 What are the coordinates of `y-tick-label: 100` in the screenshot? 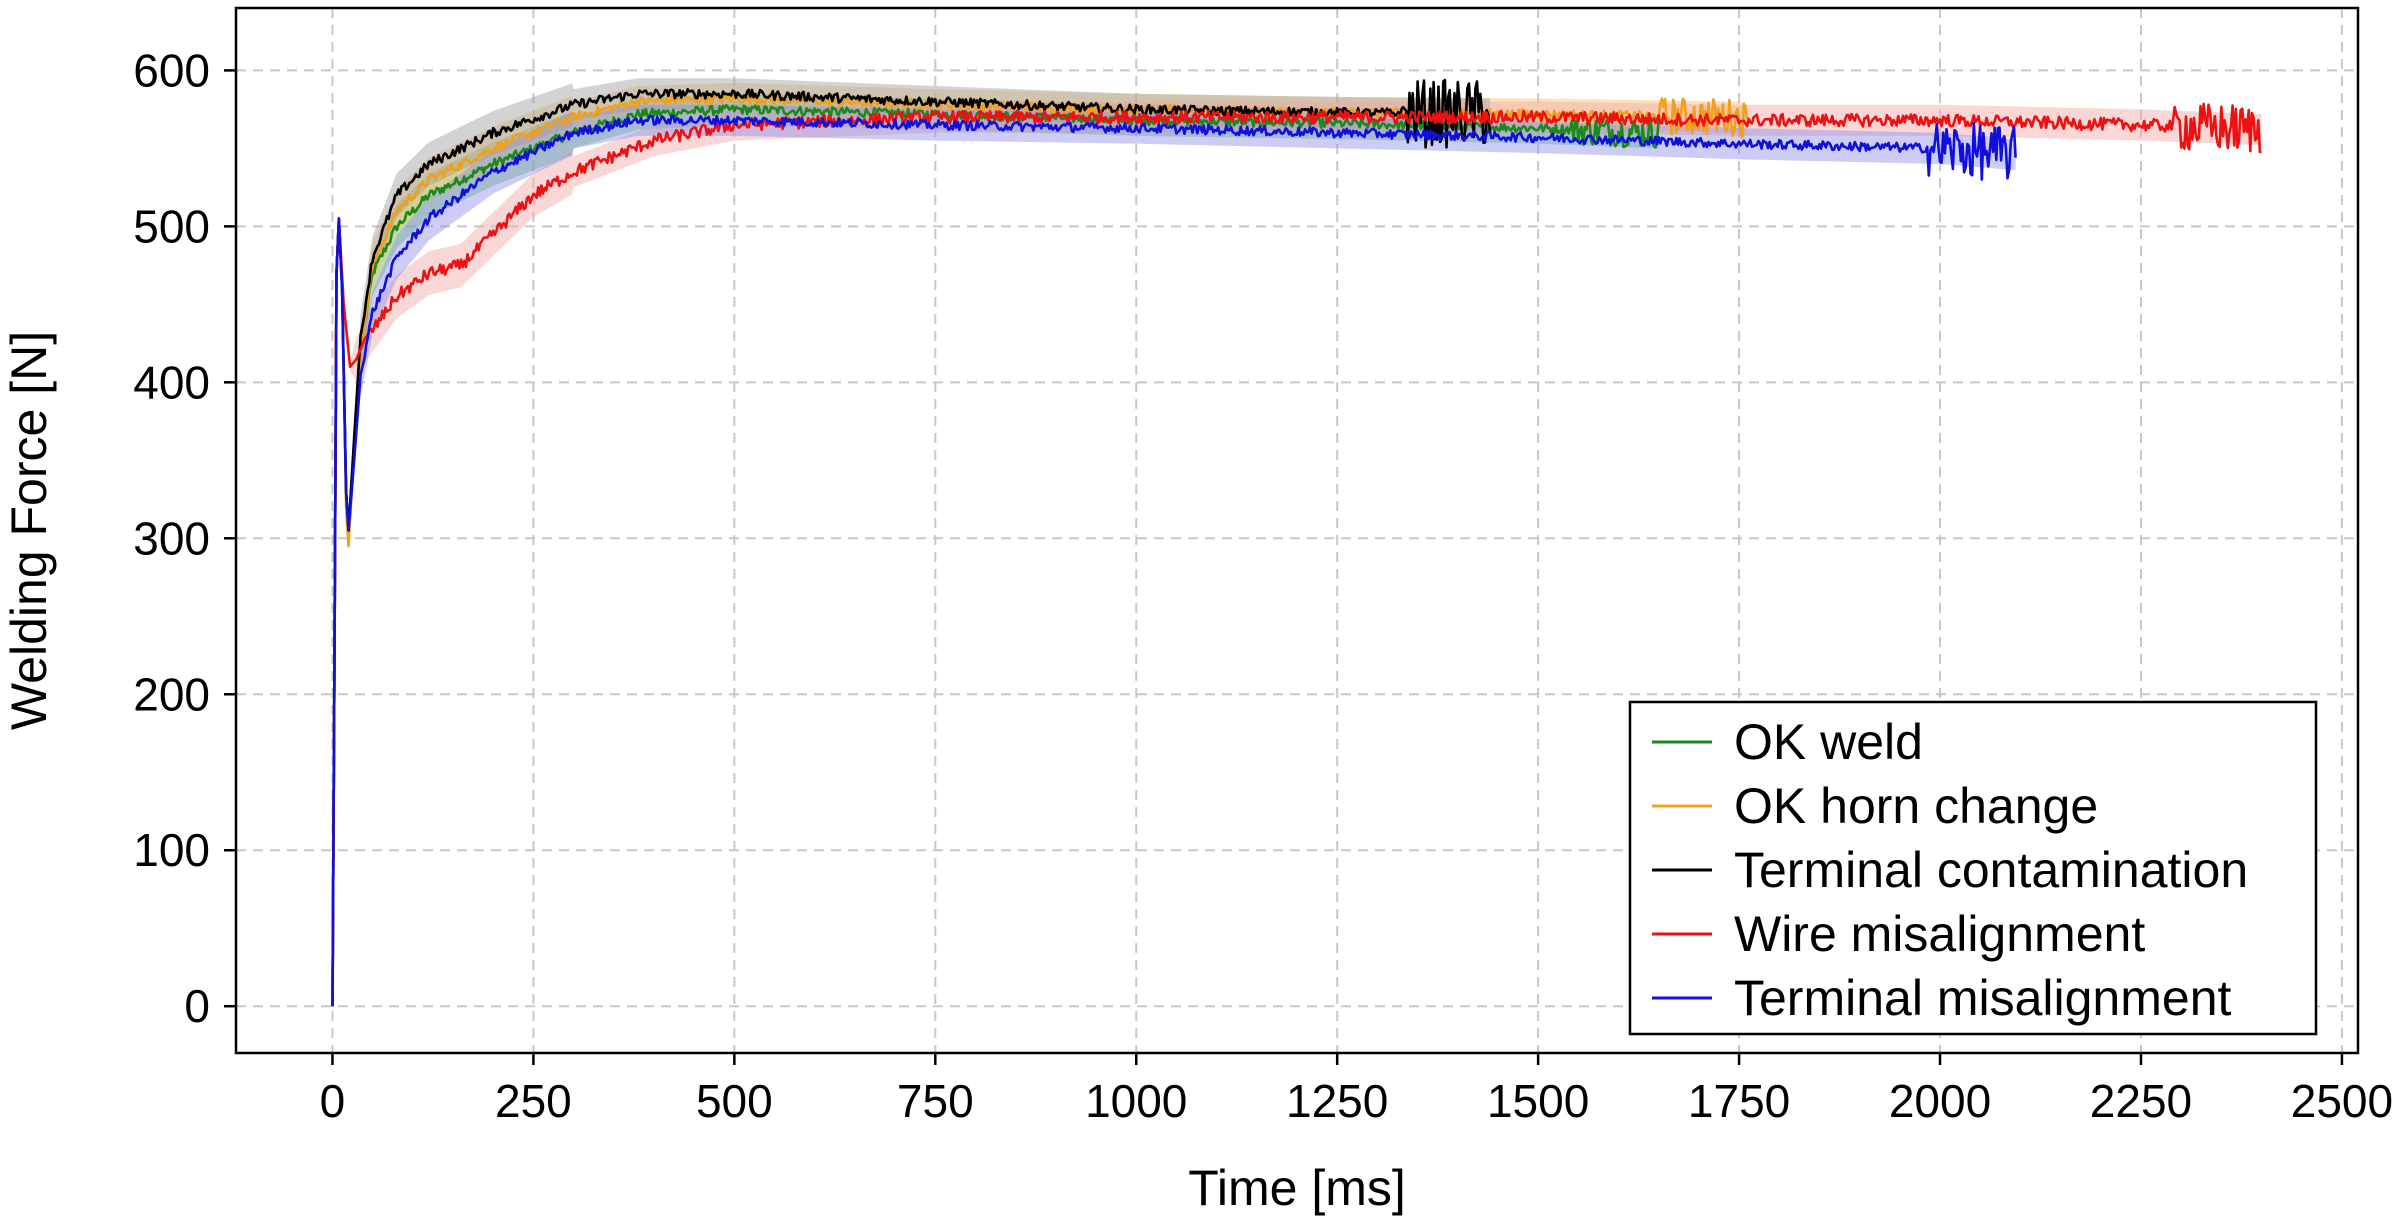 It's located at (171, 850).